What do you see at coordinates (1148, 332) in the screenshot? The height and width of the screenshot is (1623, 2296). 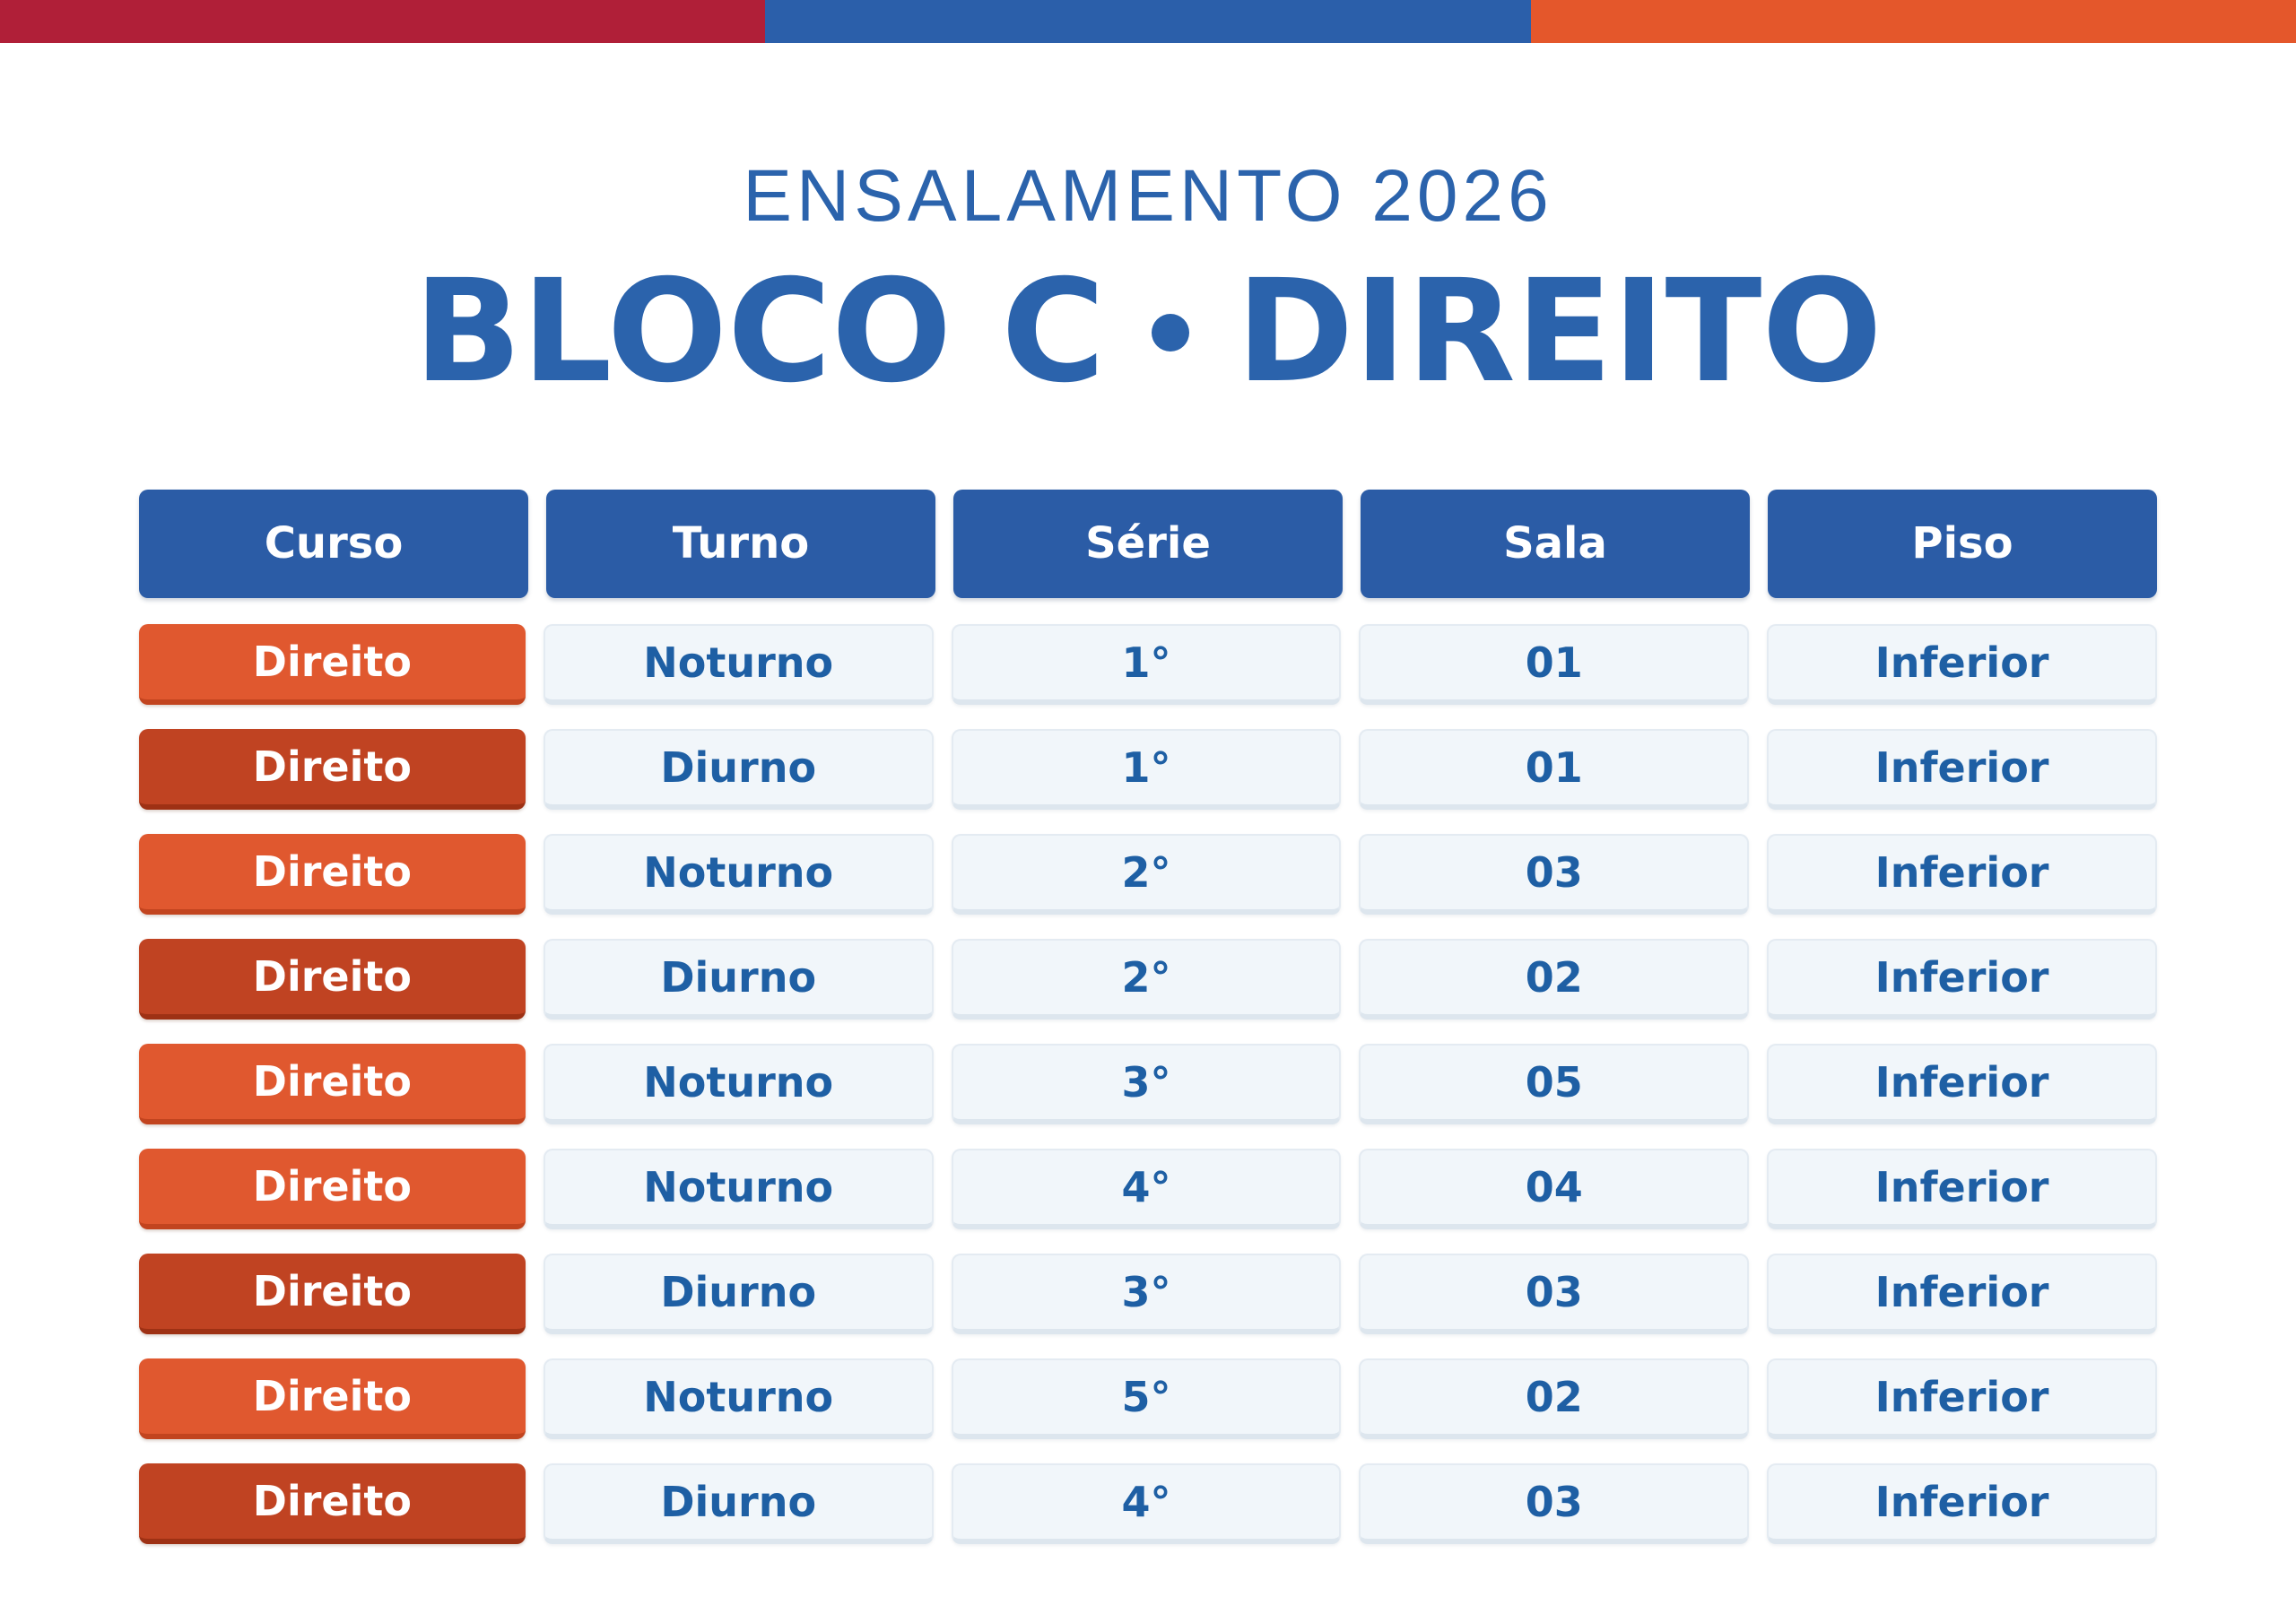 I see `page-title: BLOCO C DIREITO` at bounding box center [1148, 332].